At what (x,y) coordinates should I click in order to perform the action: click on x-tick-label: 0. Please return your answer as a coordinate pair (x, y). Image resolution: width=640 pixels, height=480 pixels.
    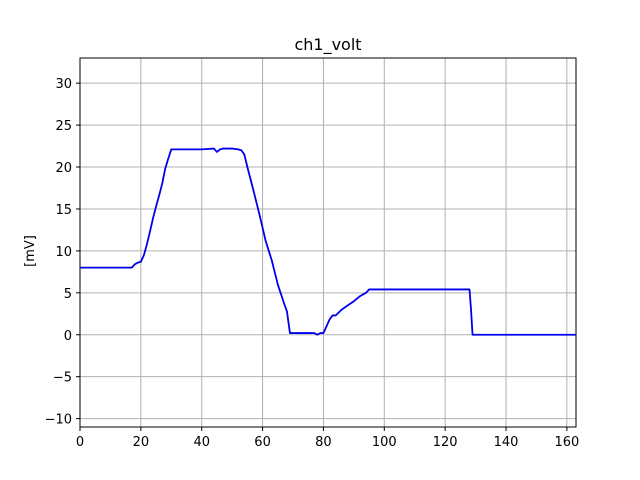
    Looking at the image, I should click on (80, 442).